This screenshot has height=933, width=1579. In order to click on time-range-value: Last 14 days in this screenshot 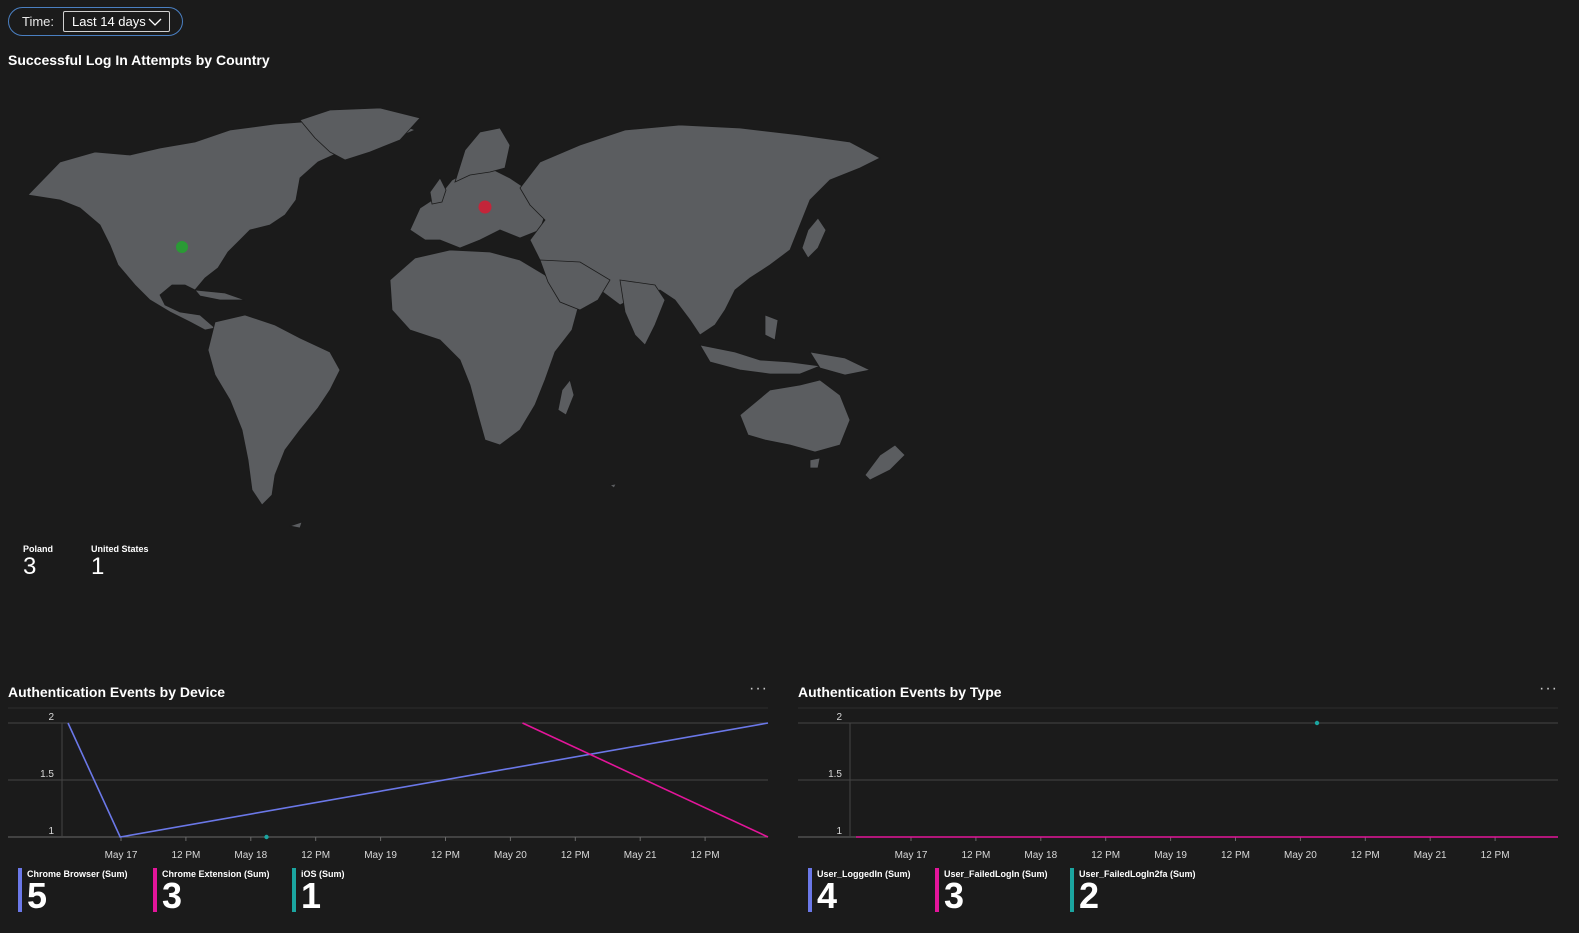, I will do `click(109, 21)`.